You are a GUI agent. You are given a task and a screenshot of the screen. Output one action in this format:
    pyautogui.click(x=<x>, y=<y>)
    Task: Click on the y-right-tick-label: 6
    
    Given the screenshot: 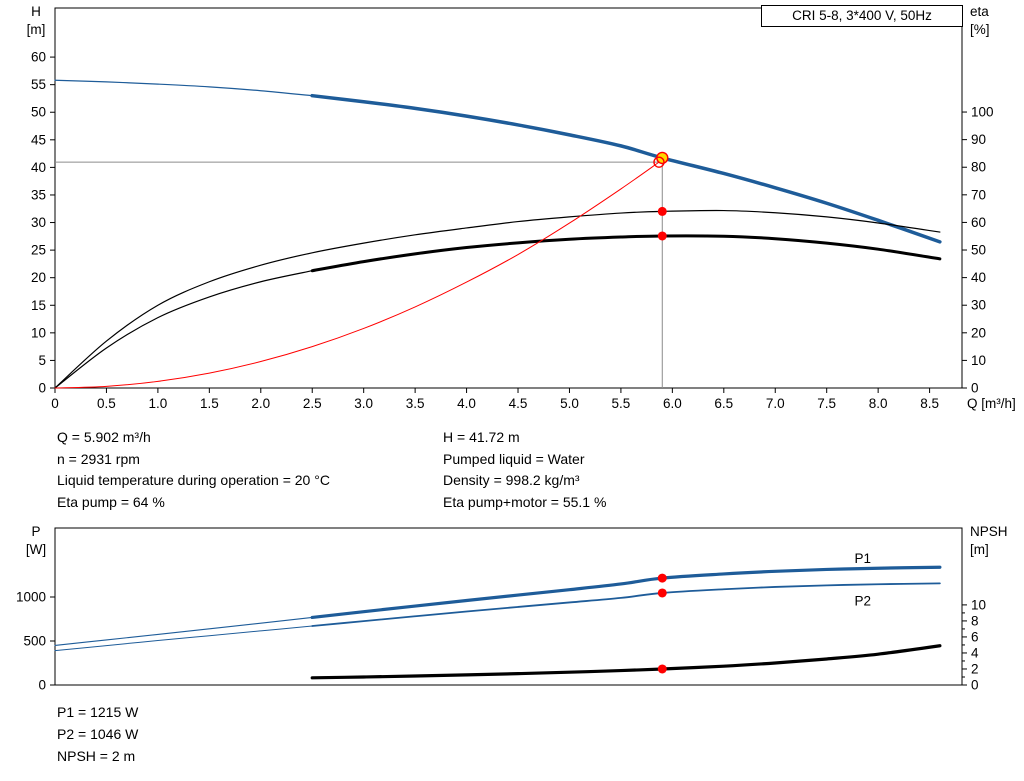 What is the action you would take?
    pyautogui.click(x=975, y=636)
    